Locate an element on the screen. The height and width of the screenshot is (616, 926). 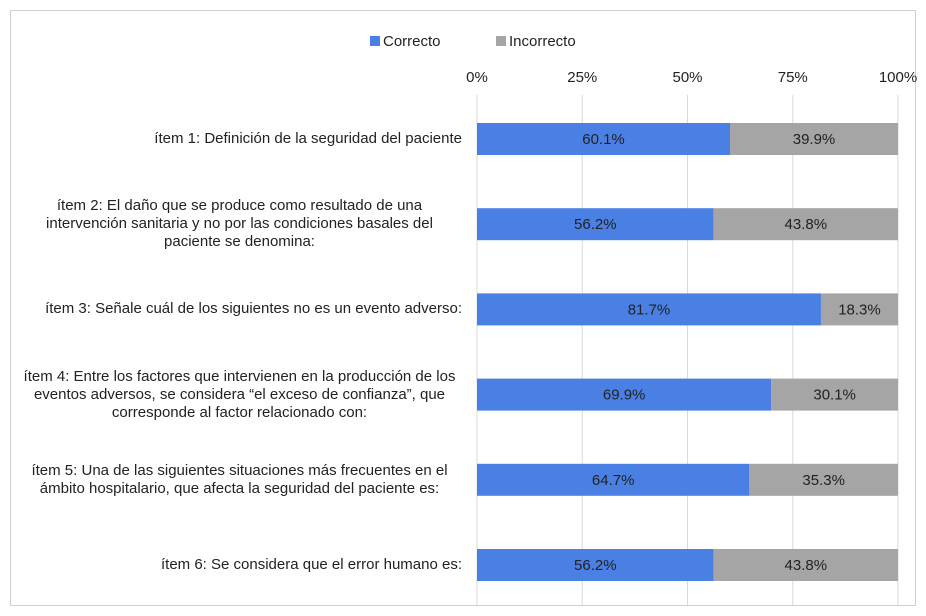
x-tick-label: 0% is located at coordinates (477, 77).